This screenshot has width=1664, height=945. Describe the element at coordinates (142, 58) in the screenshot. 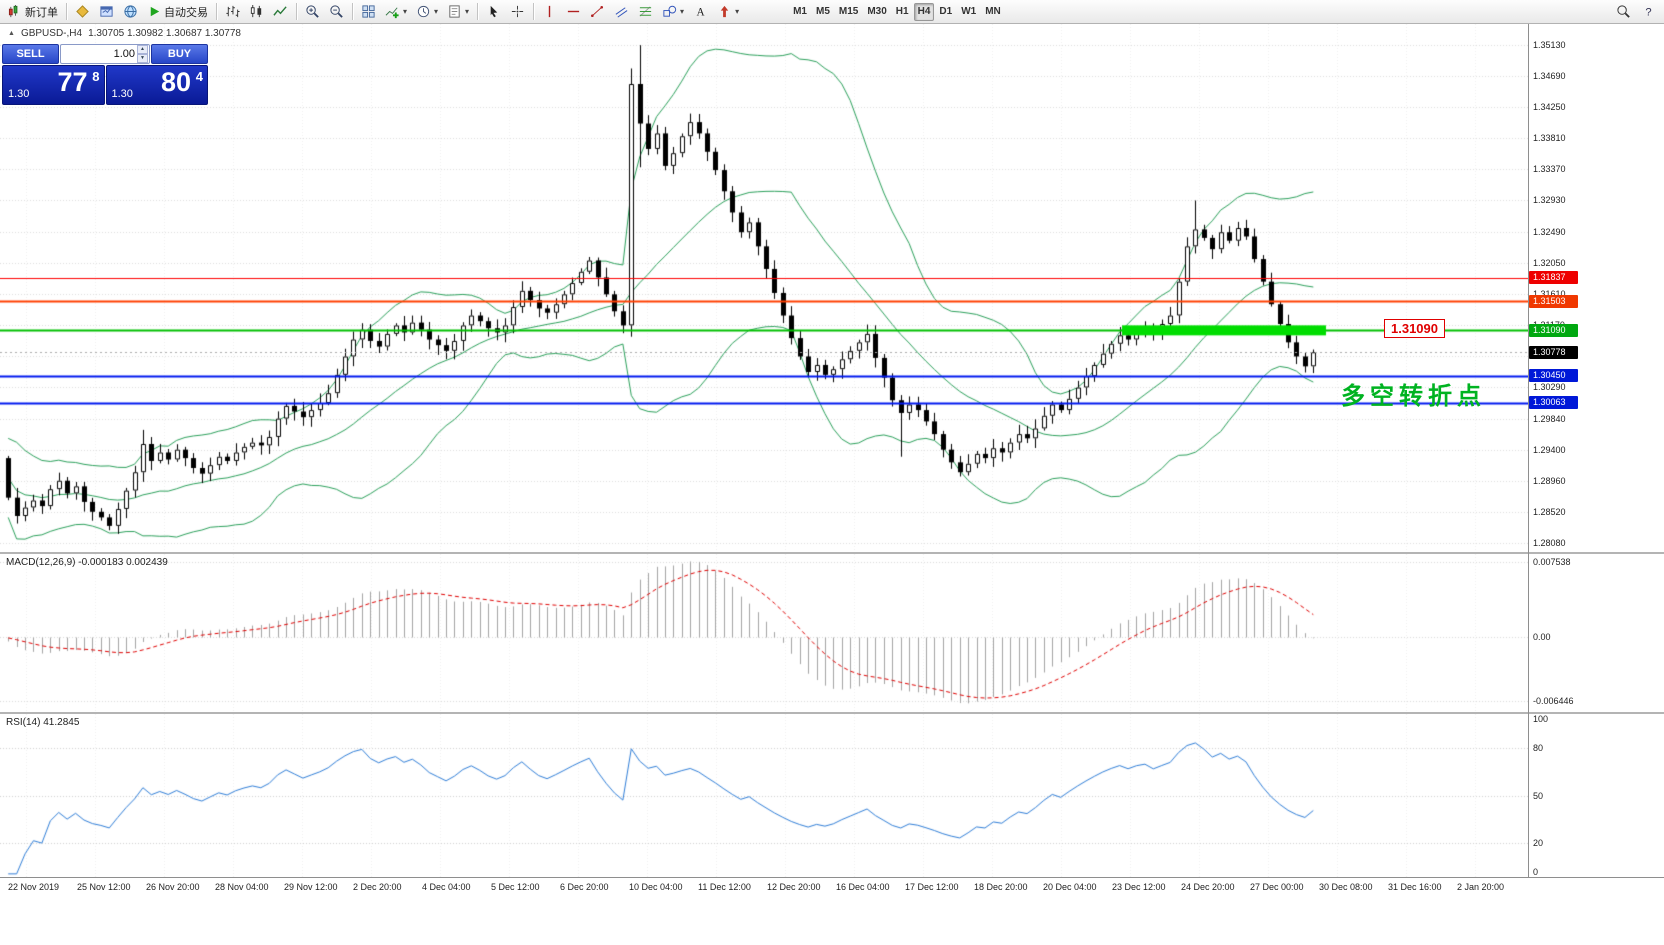

I see `volume-down-icon: ▼` at that location.